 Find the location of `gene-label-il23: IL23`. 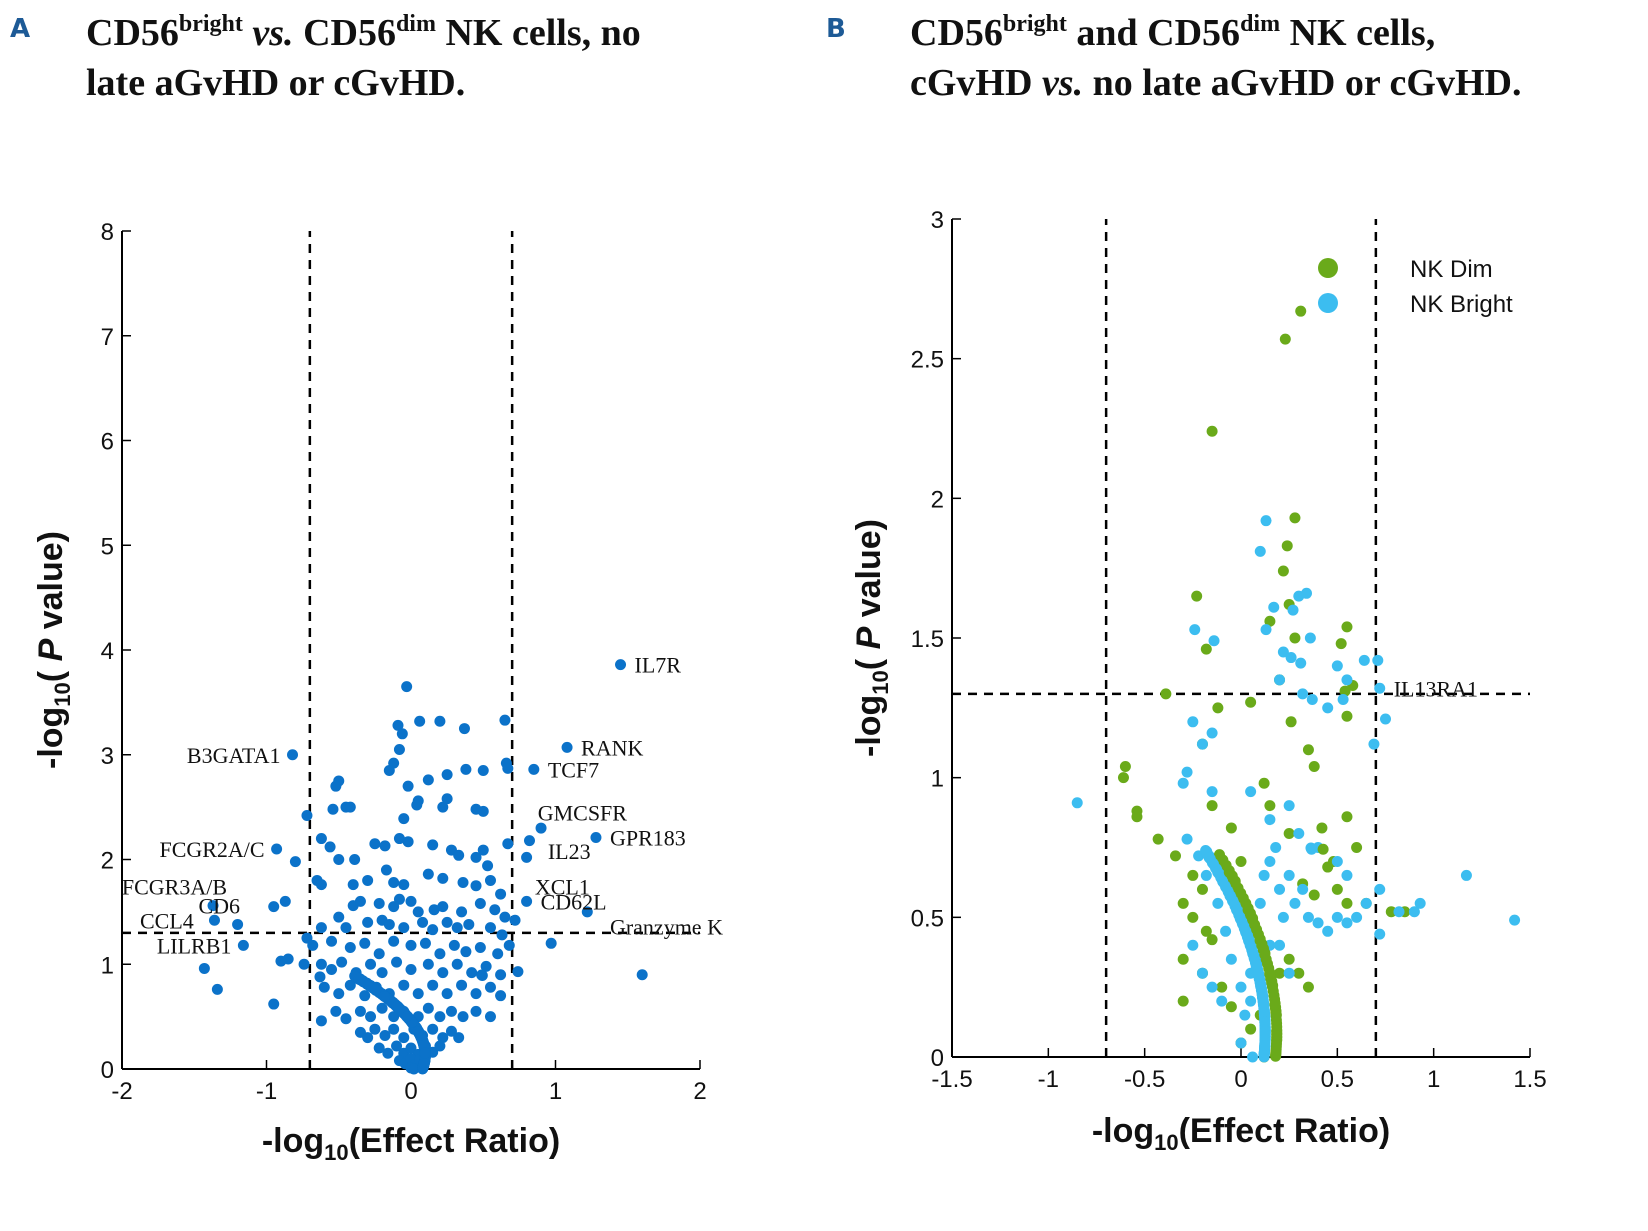

gene-label-il23: IL23 is located at coordinates (569, 851).